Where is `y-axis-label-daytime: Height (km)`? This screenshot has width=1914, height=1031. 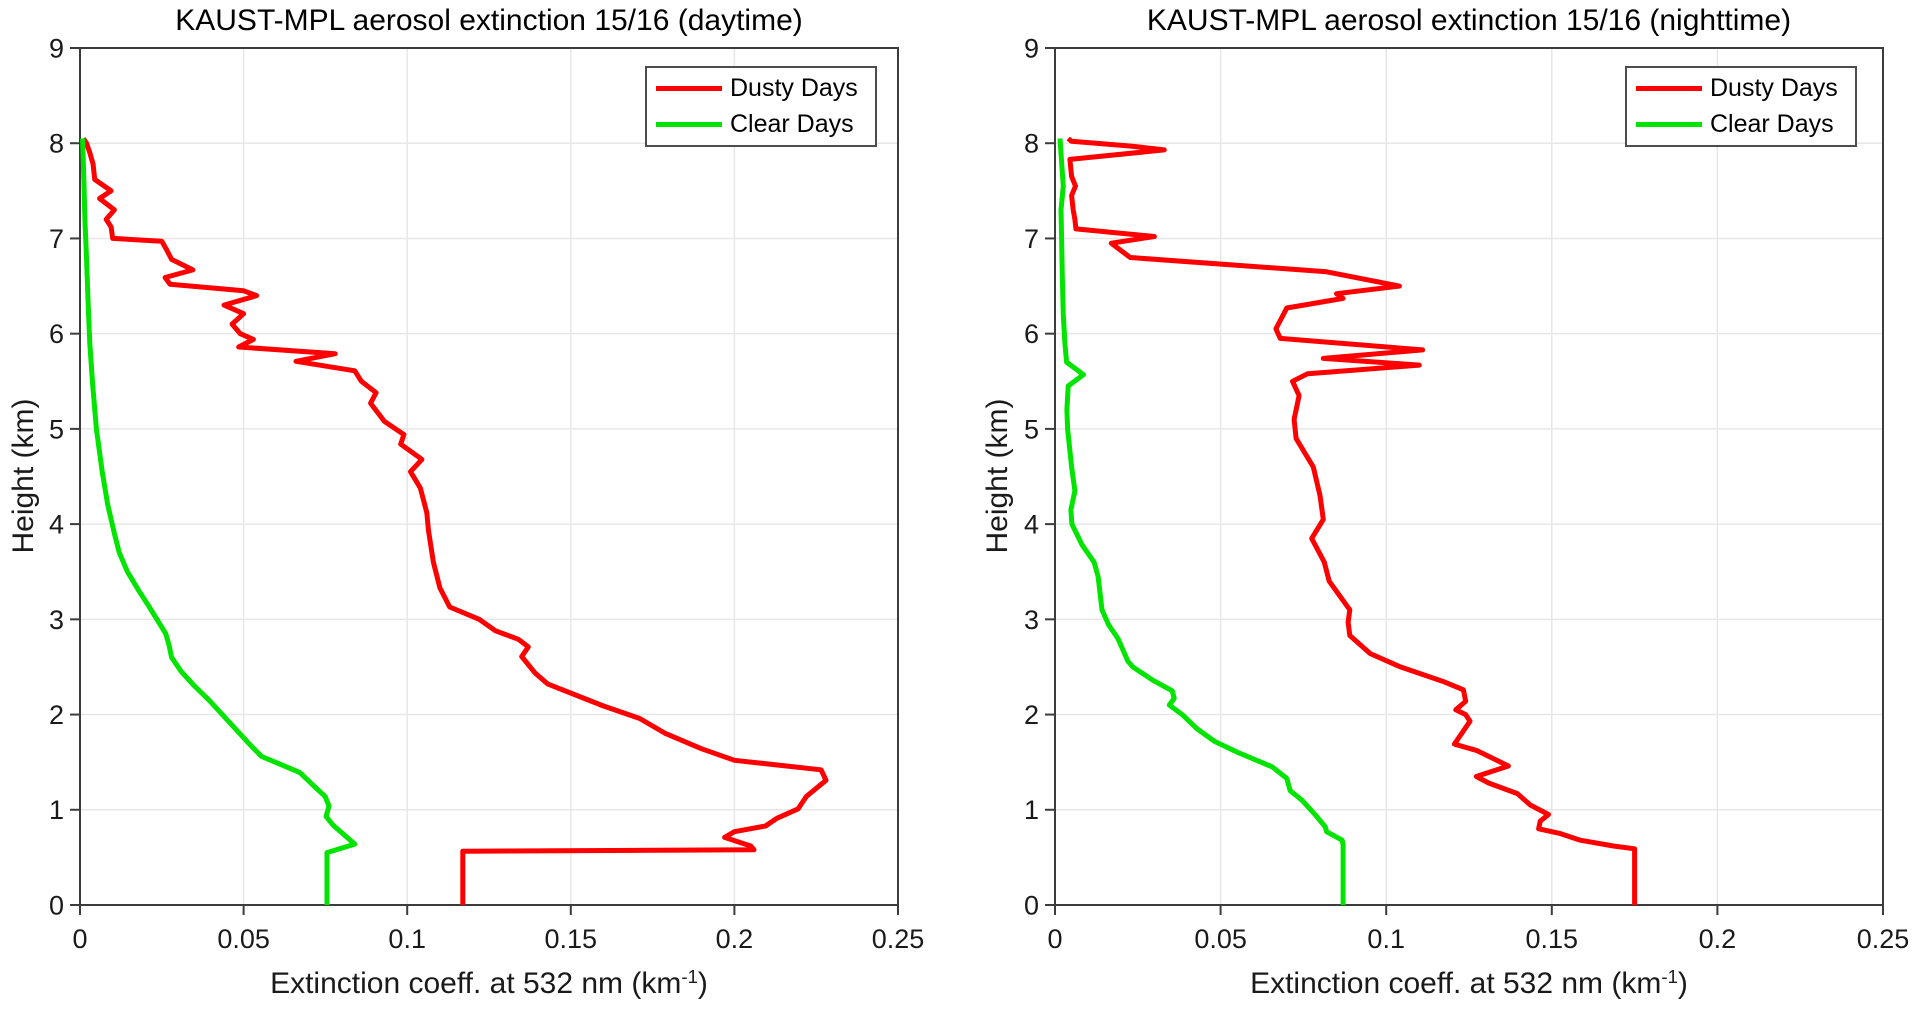
y-axis-label-daytime: Height (km) is located at coordinates (23, 476).